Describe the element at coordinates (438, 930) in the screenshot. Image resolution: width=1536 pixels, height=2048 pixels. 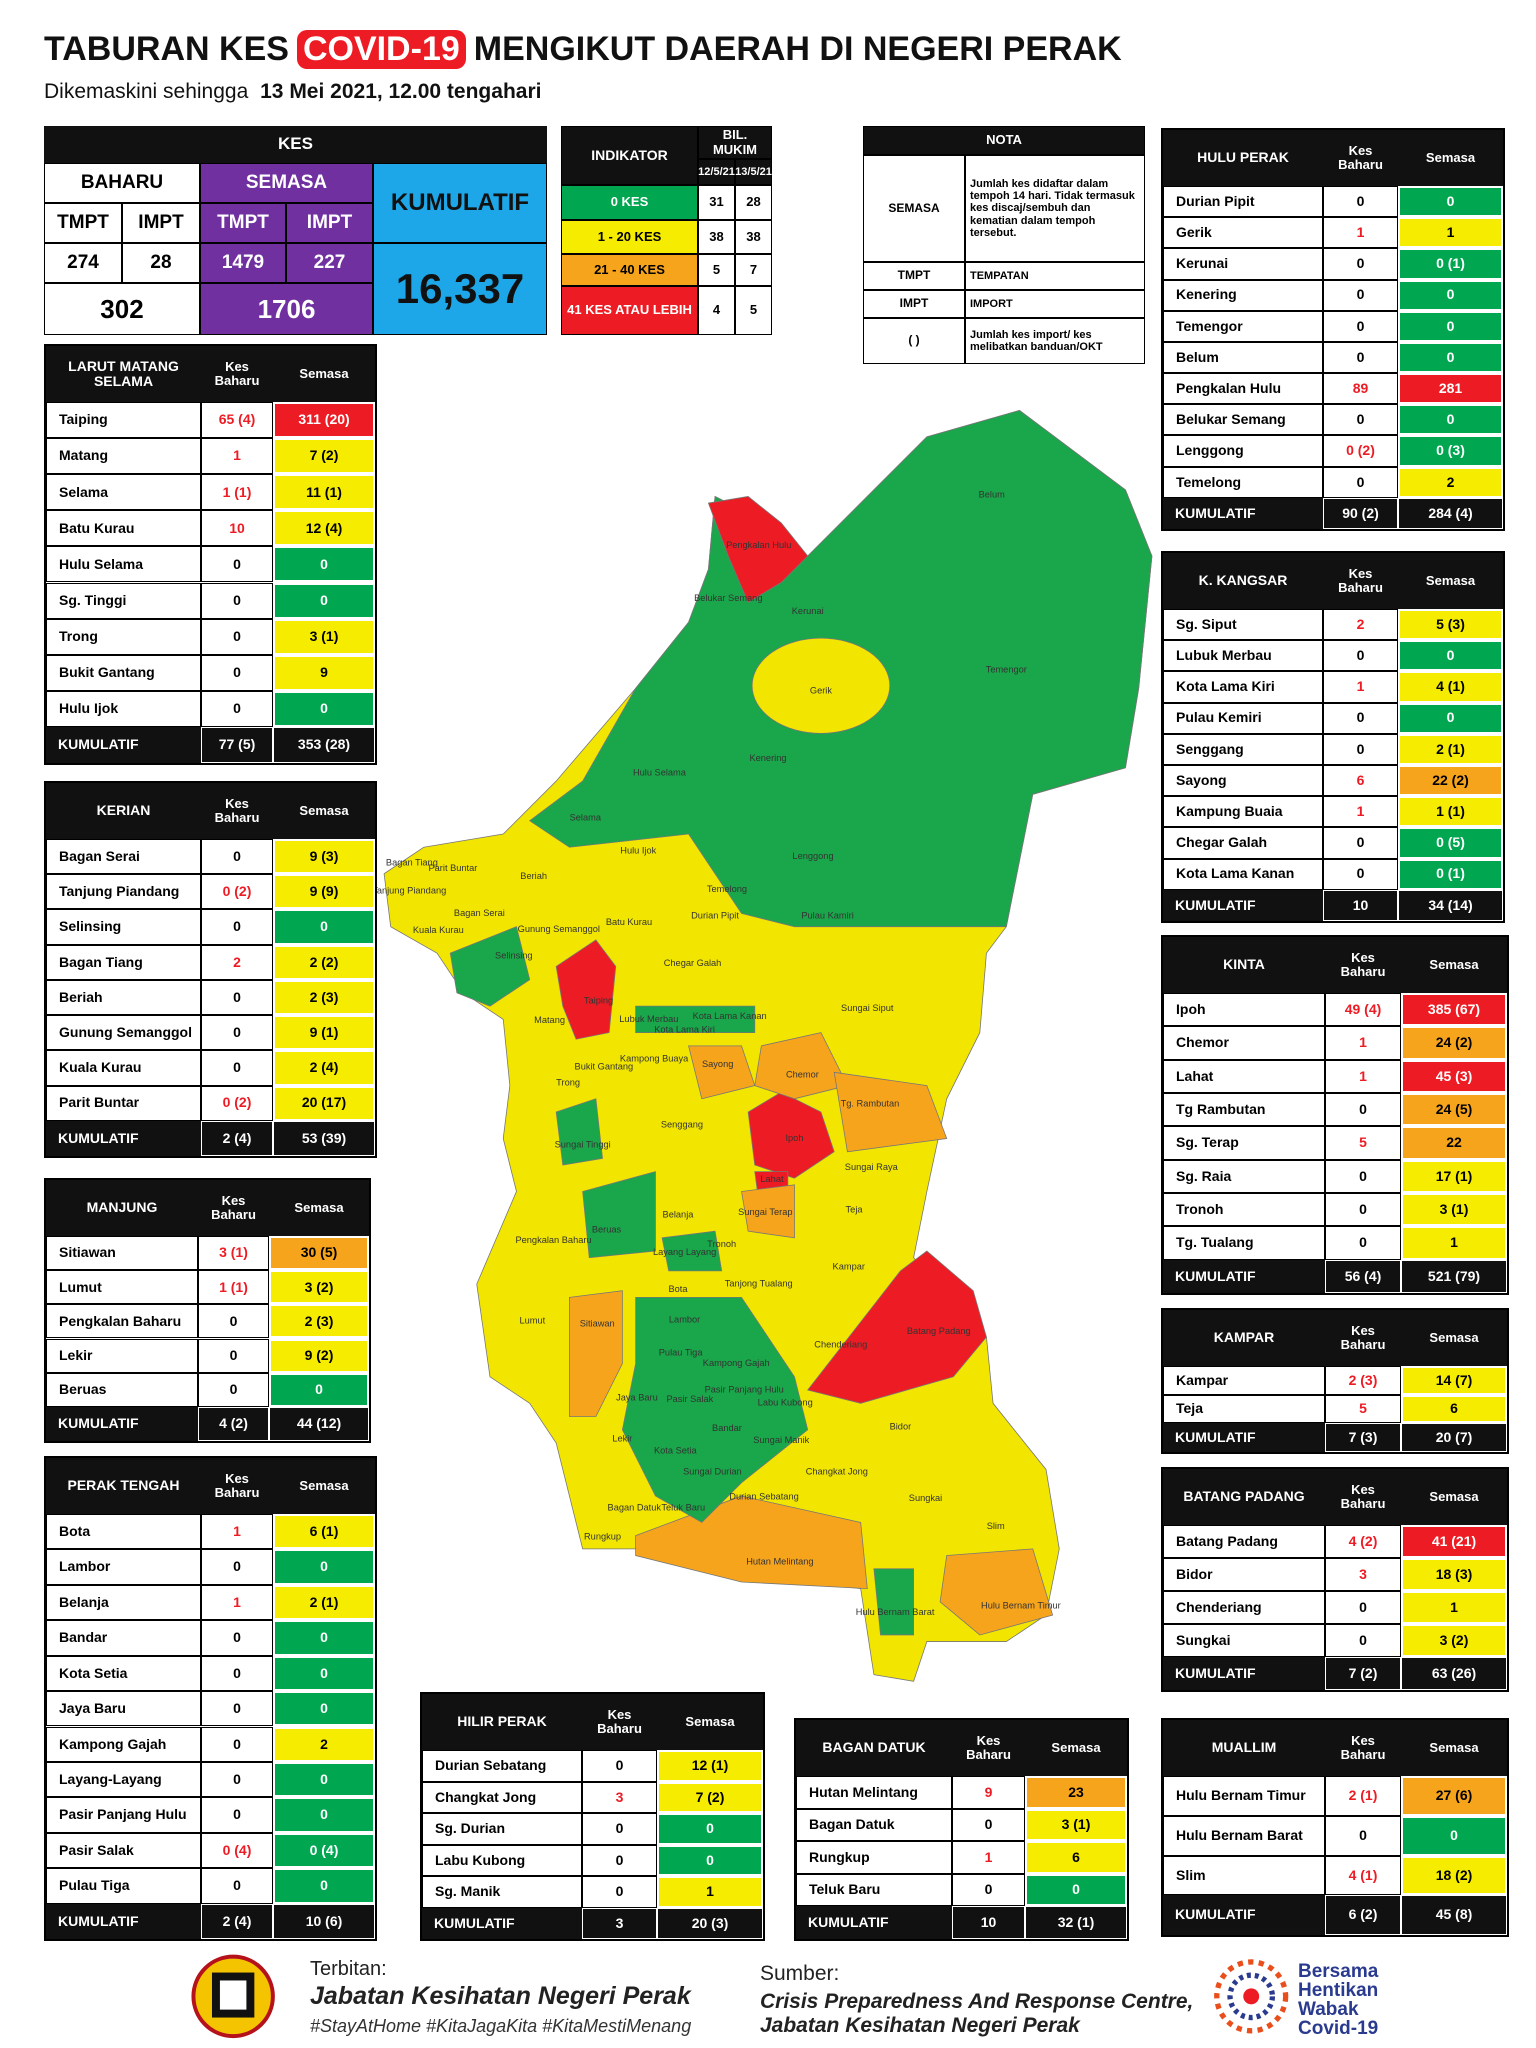
I see `map-label: Kuala Kurau` at that location.